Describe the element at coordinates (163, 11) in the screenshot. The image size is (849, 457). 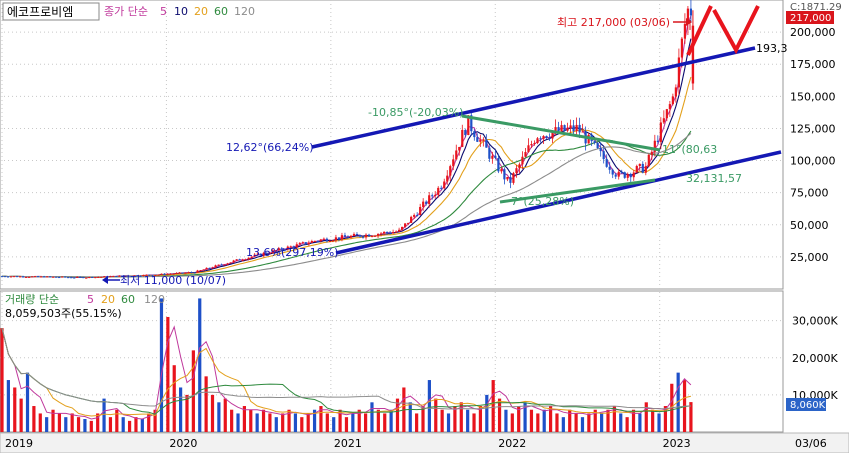
I see `ma-5-label: 5` at that location.